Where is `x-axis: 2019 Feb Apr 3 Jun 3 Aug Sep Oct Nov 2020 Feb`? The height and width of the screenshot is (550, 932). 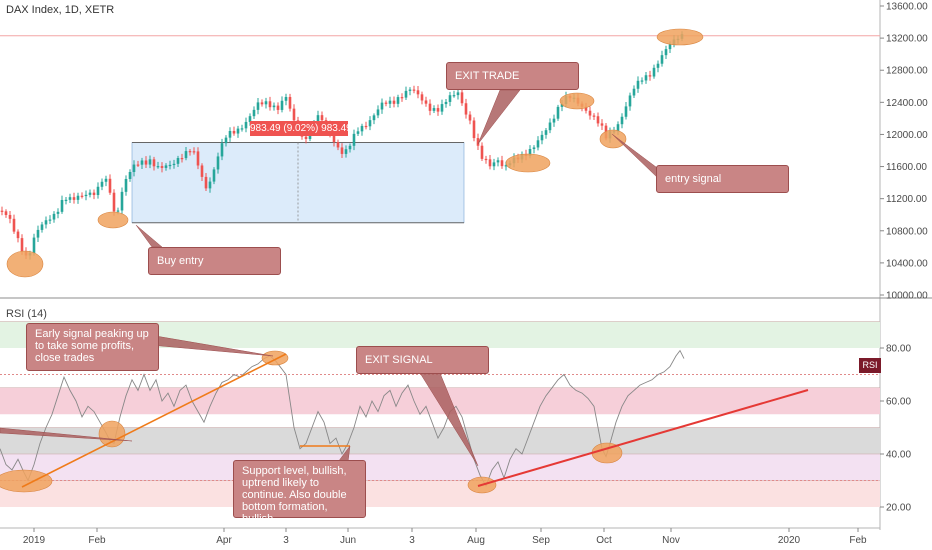
x-axis: 2019 Feb Apr 3 Jun 3 Aug Sep Oct Nov 2020 Feb is located at coordinates (440, 536).